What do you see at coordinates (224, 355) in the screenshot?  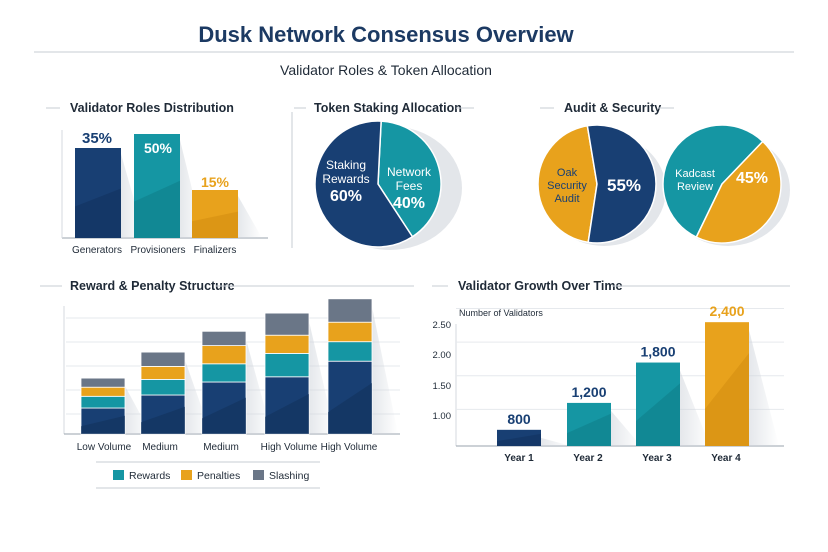 I see `rewards-bar-2-penalties` at bounding box center [224, 355].